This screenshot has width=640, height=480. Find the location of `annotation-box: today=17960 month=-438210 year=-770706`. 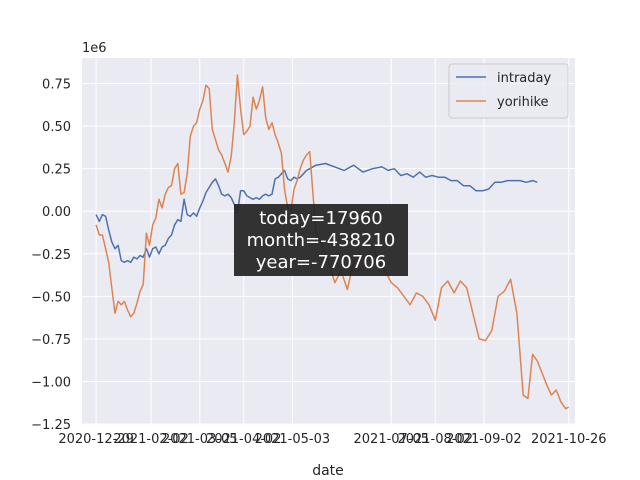

annotation-box: today=17960 month=-438210 year=-770706 is located at coordinates (321, 240).